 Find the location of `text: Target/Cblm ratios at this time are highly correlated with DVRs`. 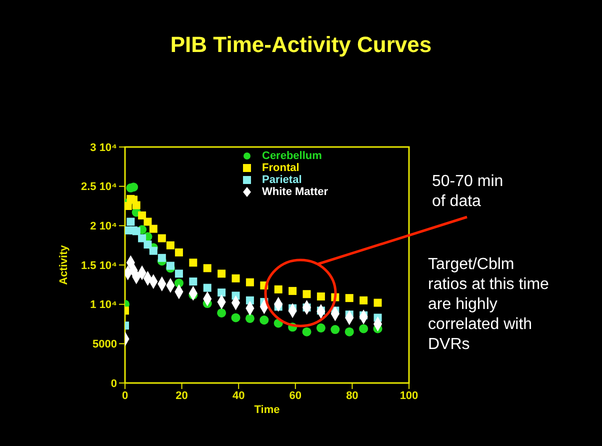

text: Target/Cblm ratios at this time are highly correlated with DVRs is located at coordinates (488, 305).